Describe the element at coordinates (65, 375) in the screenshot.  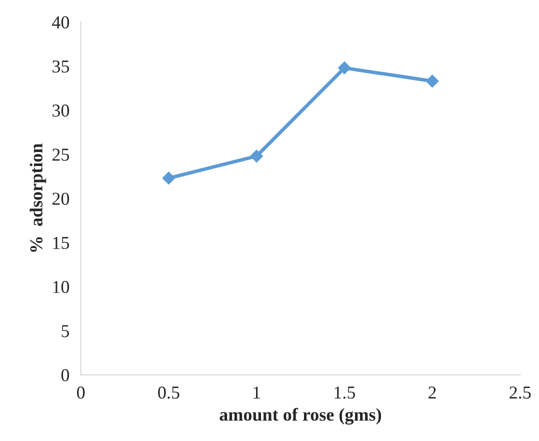
I see `y-tick-label: 0` at that location.